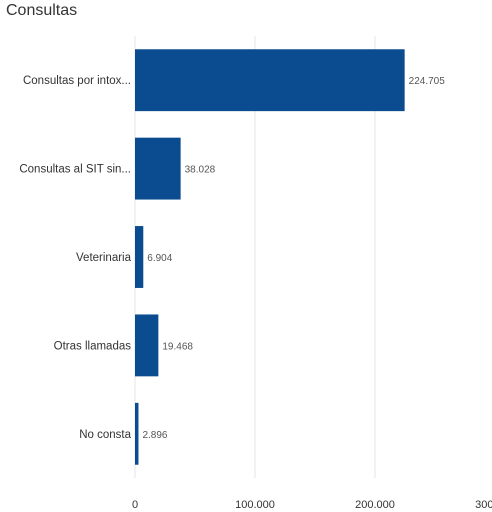 This screenshot has width=492, height=512. Describe the element at coordinates (154, 435) in the screenshot. I see `value-label: 2.896` at that location.